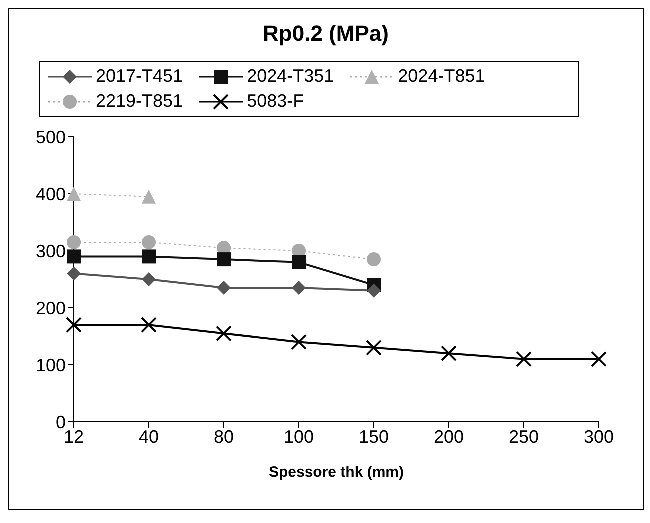 This screenshot has width=650, height=523. I want to click on y-tick-label: 400, so click(51, 194).